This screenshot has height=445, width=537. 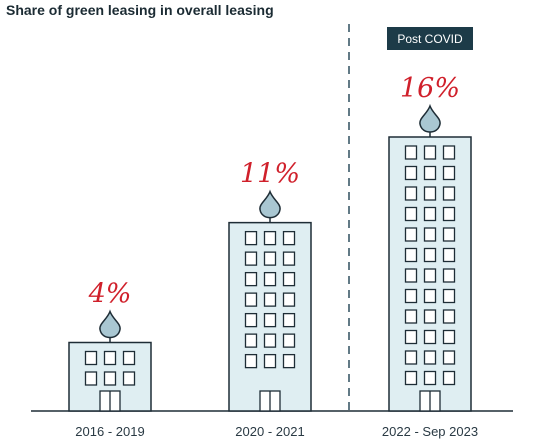 I want to click on x-tick-label: 2016 - 2019, so click(x=109, y=431).